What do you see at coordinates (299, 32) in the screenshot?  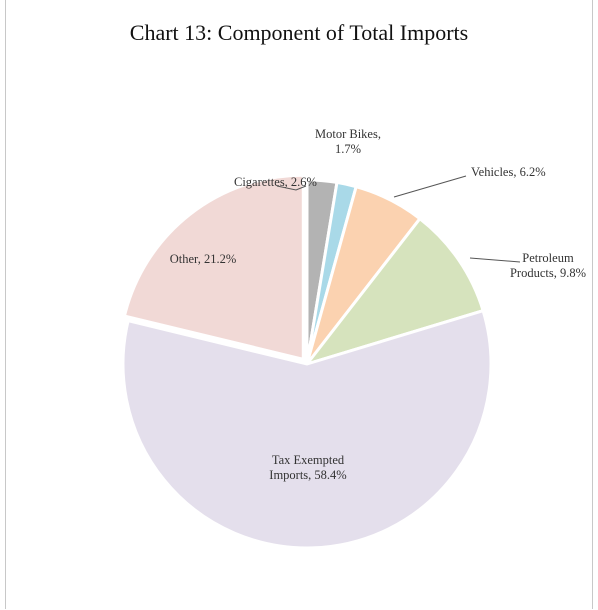 I see `chart-title: Chart 13: Component of Total Imports` at bounding box center [299, 32].